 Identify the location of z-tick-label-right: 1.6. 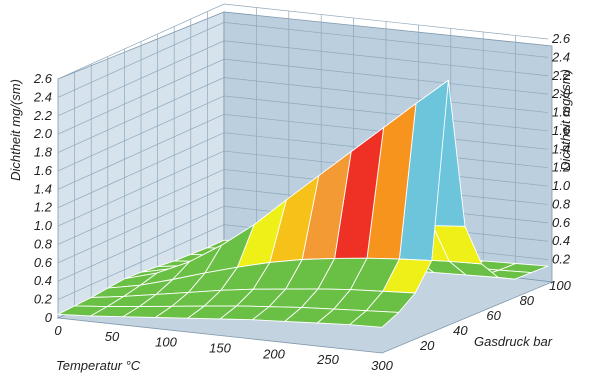
(561, 130).